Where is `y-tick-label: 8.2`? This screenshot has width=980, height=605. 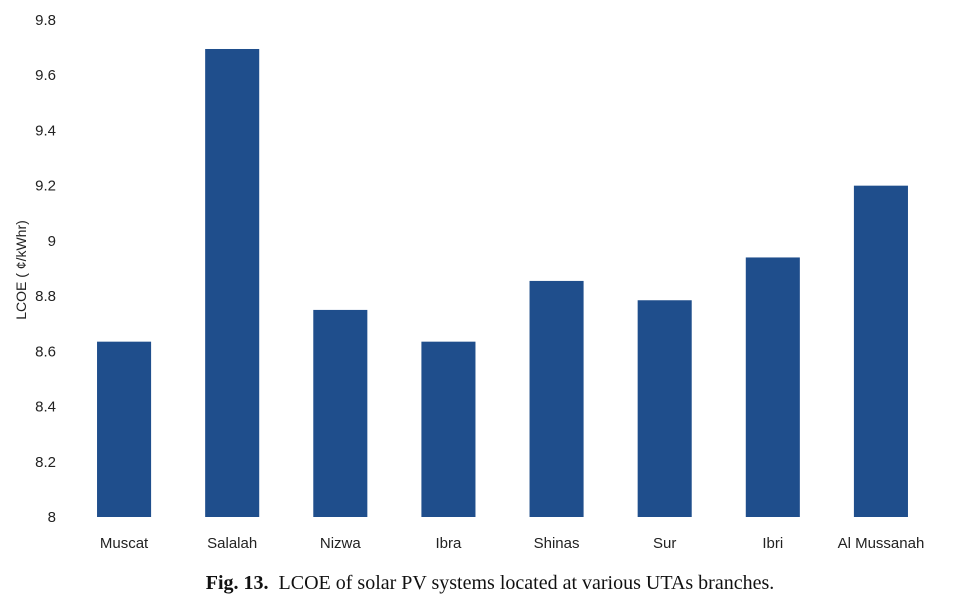
y-tick-label: 8.2 is located at coordinates (45, 462).